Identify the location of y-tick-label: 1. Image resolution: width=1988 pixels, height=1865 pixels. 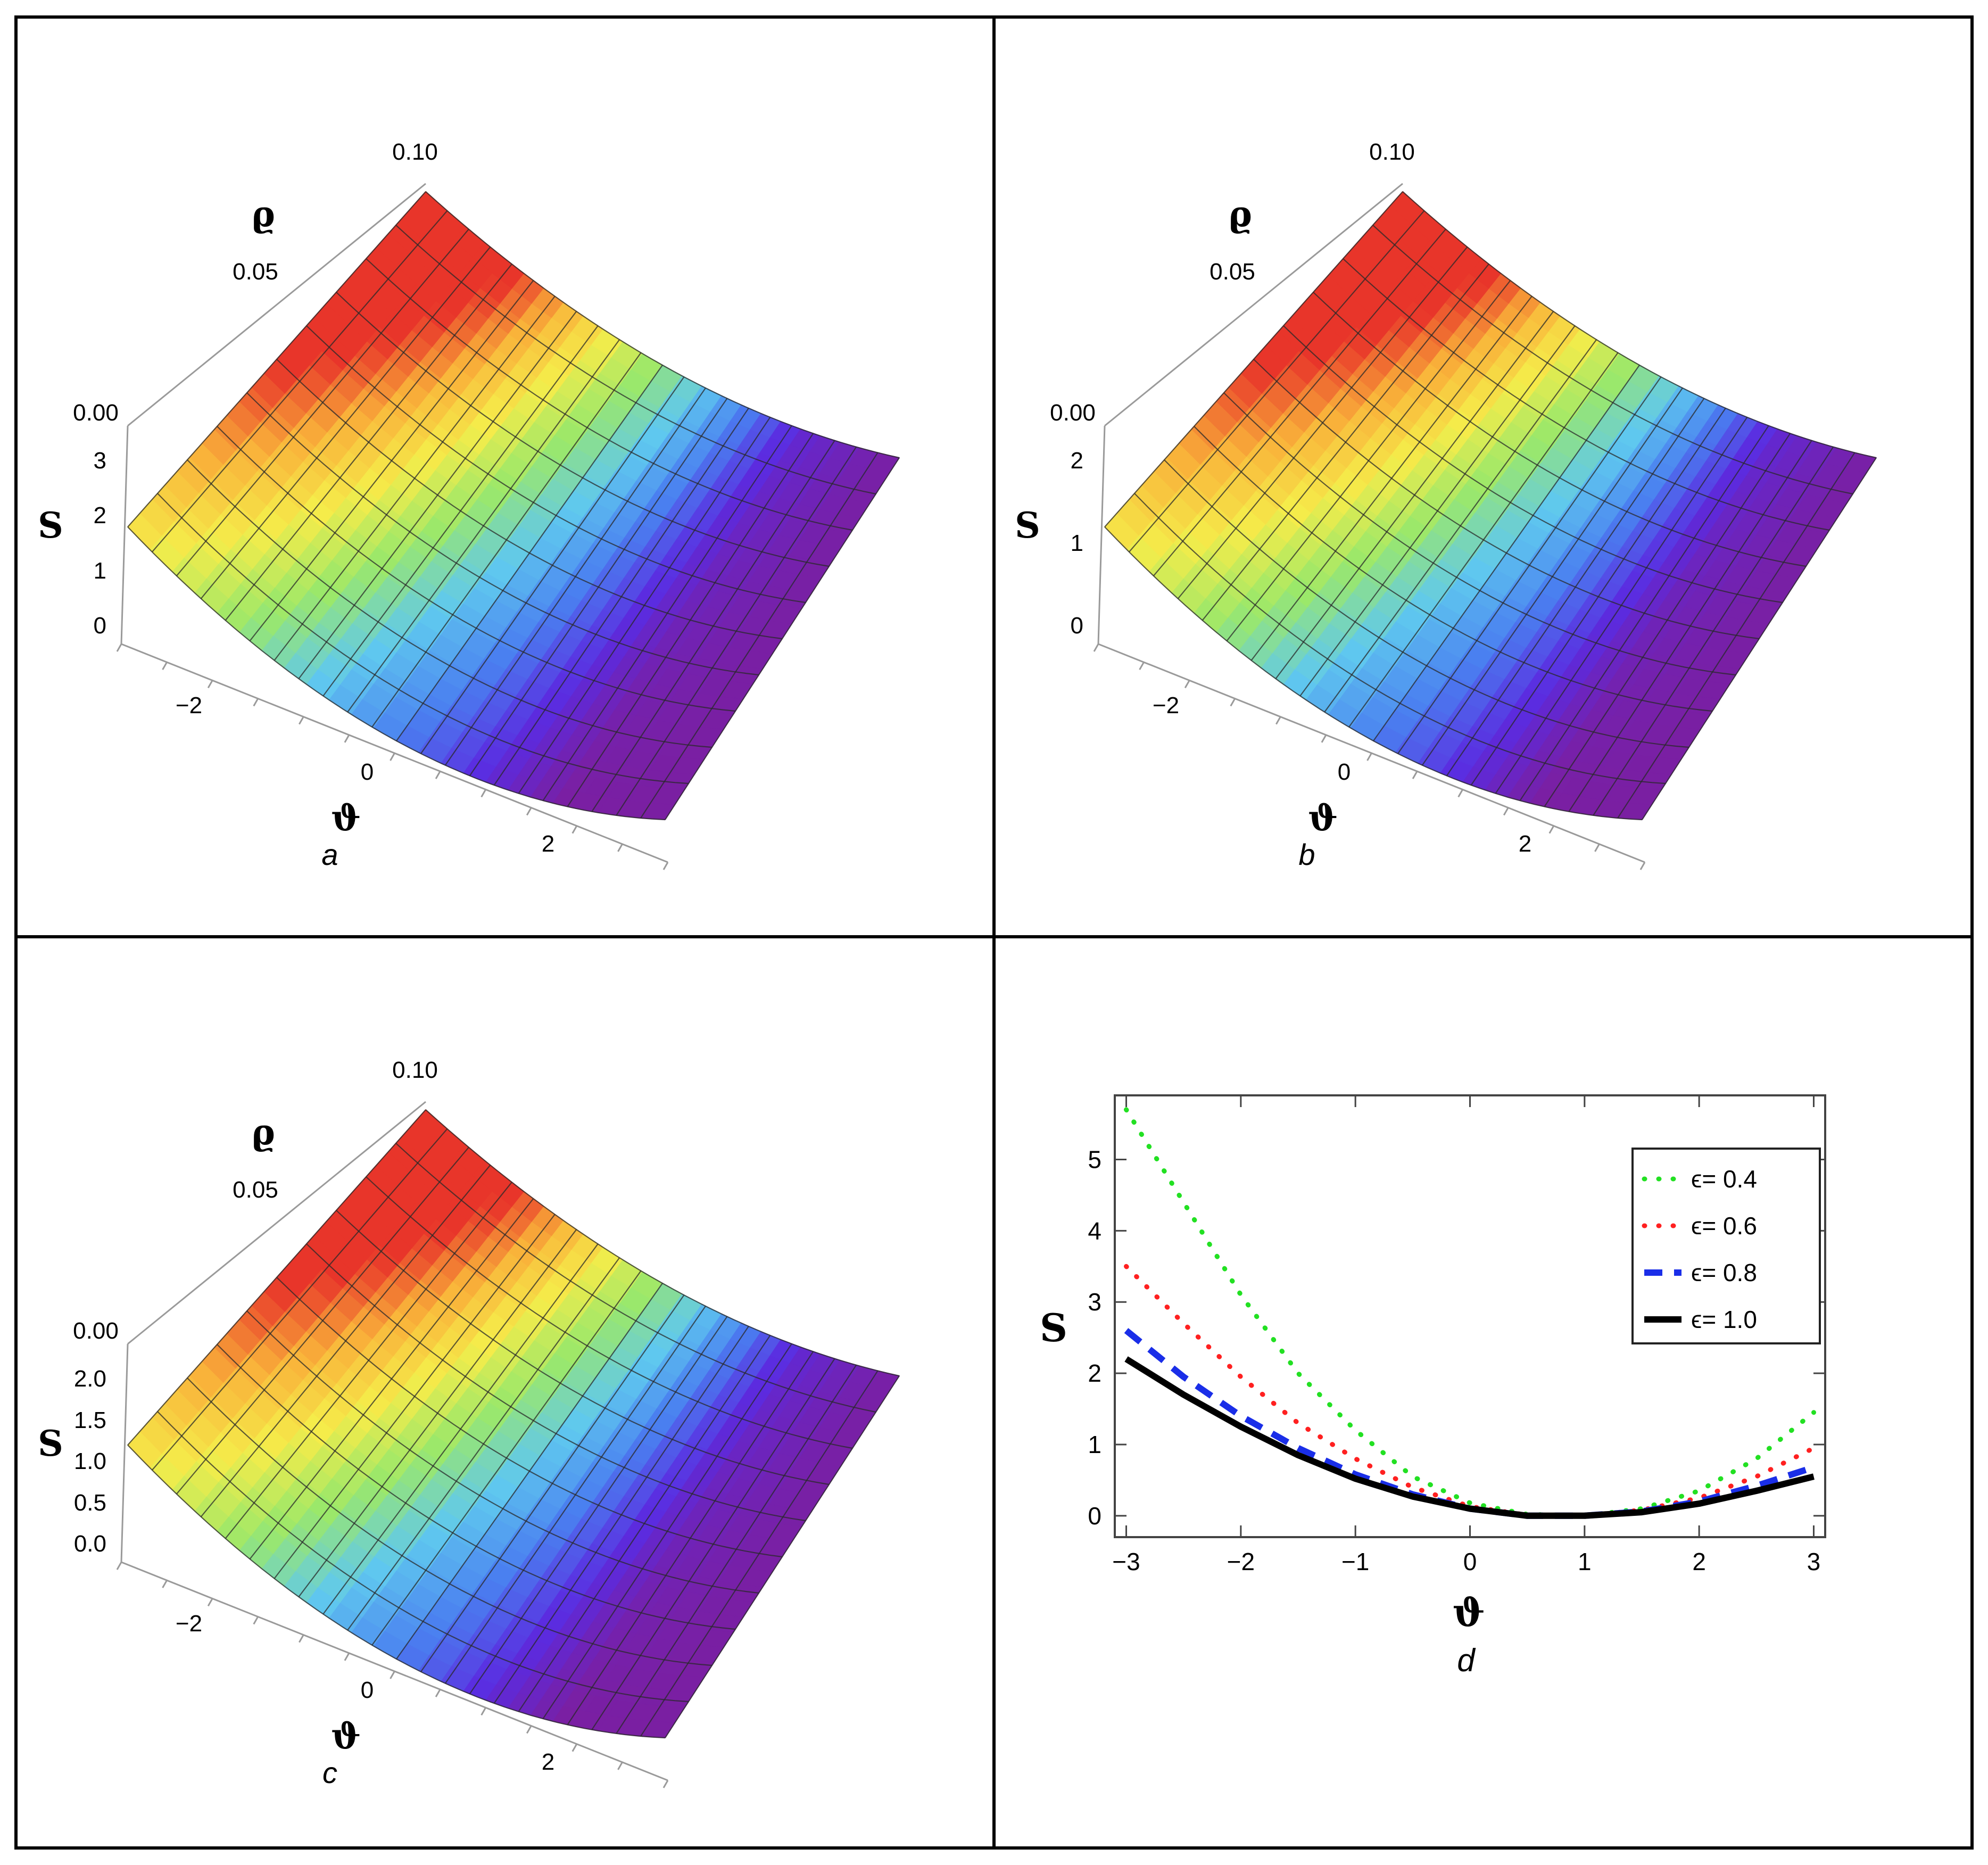
(1094, 1444).